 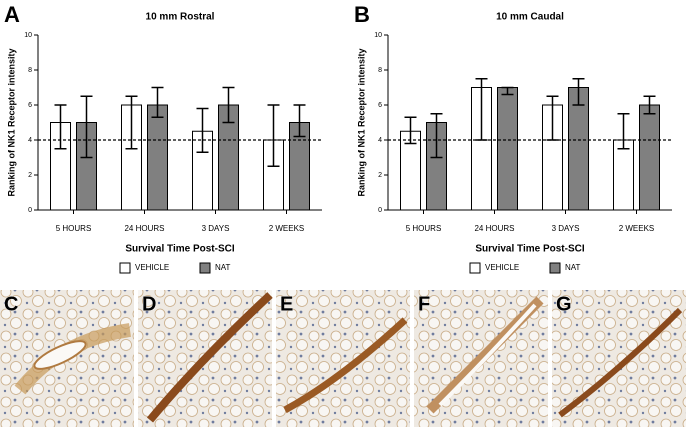 What do you see at coordinates (12, 14) in the screenshot?
I see `panel-label: A` at bounding box center [12, 14].